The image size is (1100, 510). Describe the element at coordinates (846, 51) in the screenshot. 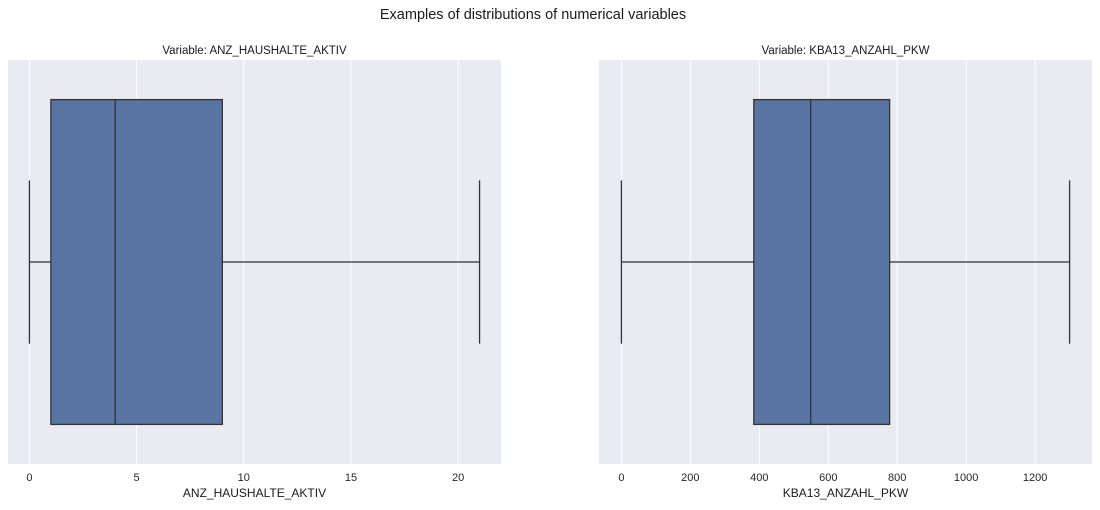

I see `chart-2-title: Variable: KBA13_ANZAHL_PKW` at that location.